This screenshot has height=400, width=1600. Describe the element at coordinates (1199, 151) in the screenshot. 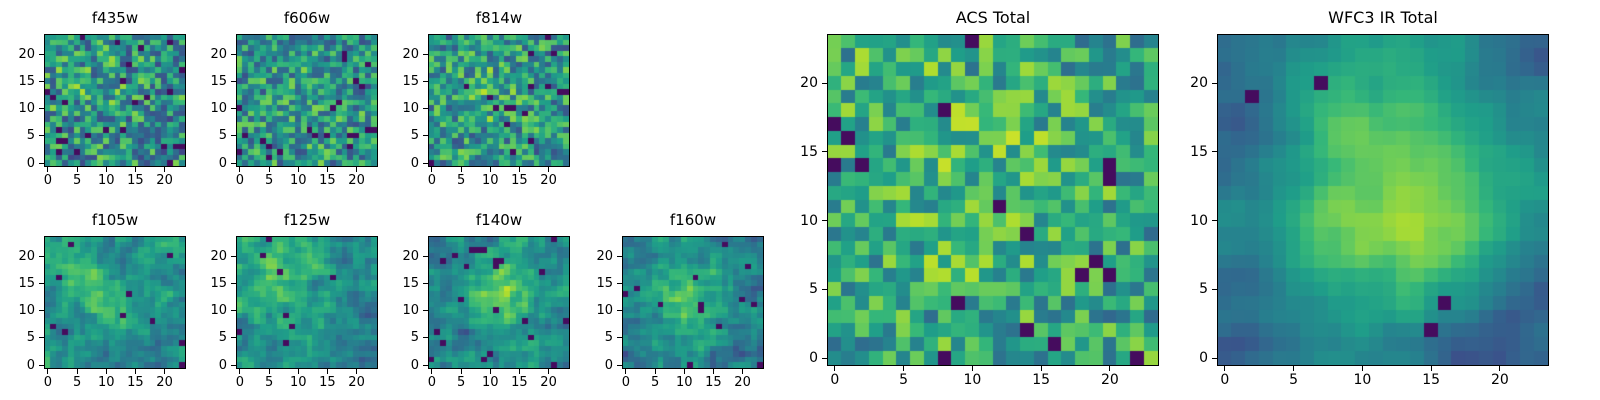

I see `y-tick-label-wfc3-ir-total: 15` at that location.